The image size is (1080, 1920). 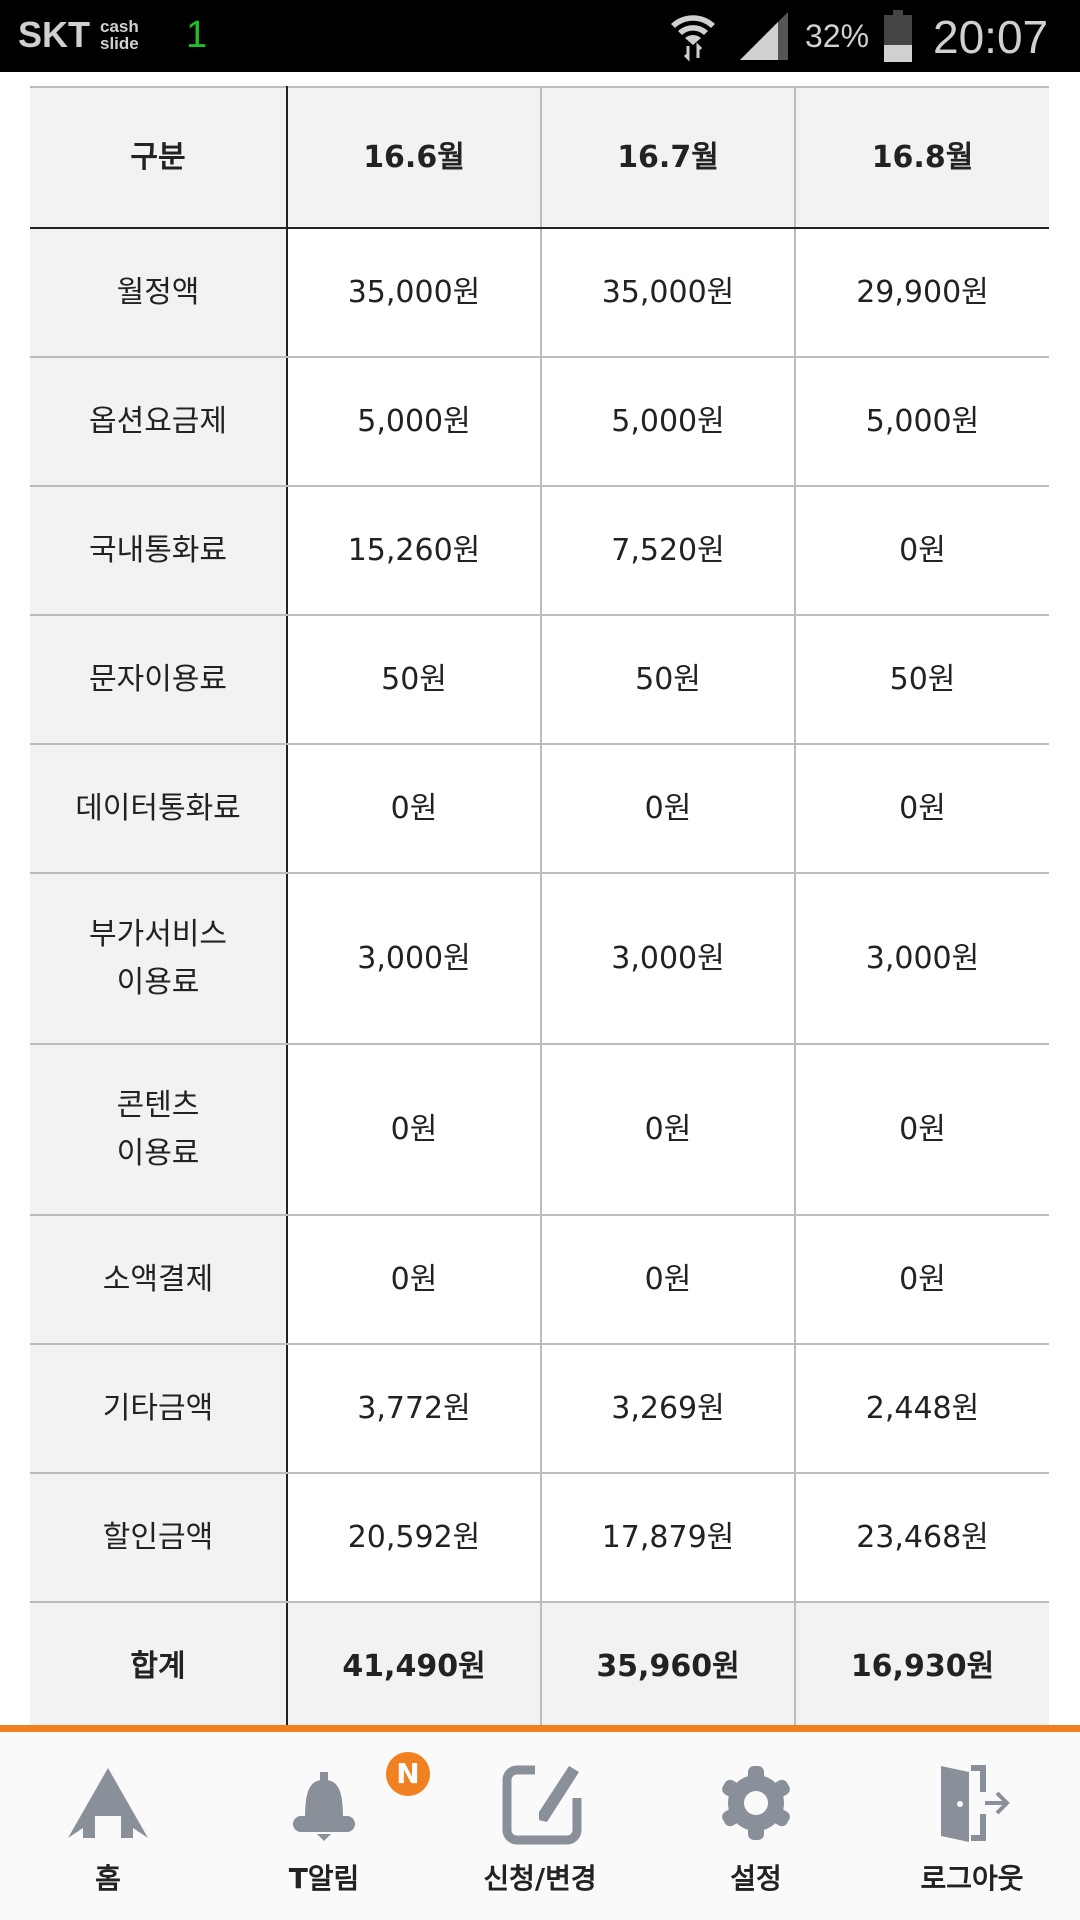 I want to click on row-label-cell: 합계, so click(x=159, y=1663).